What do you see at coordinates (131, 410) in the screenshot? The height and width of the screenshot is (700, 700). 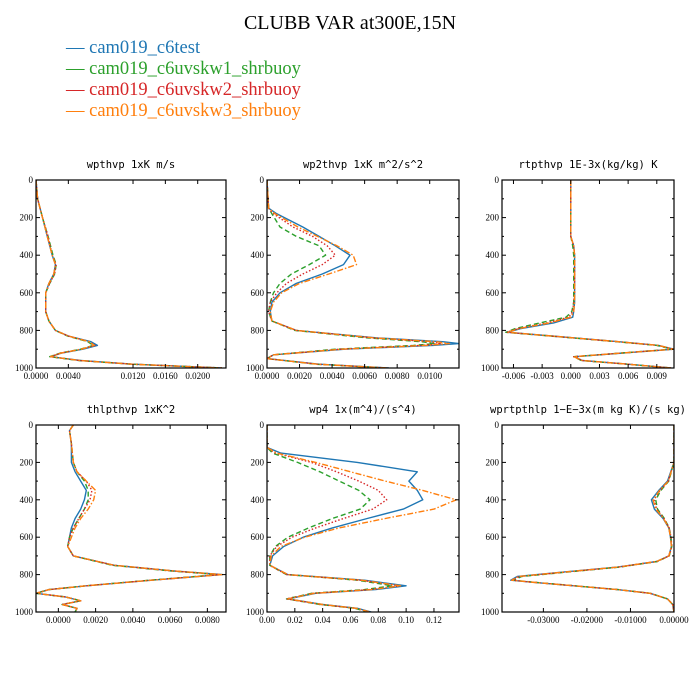 I see `panel-title: thlpthvp 1xK^2` at bounding box center [131, 410].